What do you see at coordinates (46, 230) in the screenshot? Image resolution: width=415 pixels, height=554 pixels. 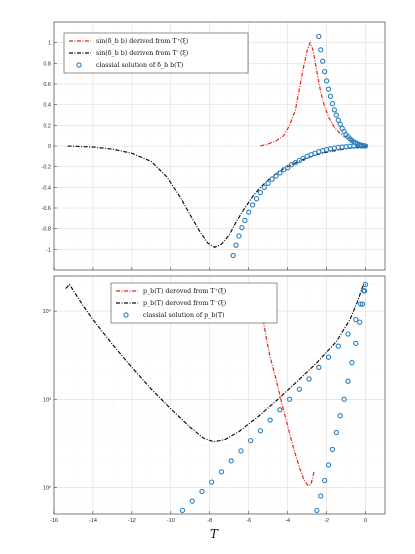 I see `y-tick-label: -0.8` at bounding box center [46, 230].